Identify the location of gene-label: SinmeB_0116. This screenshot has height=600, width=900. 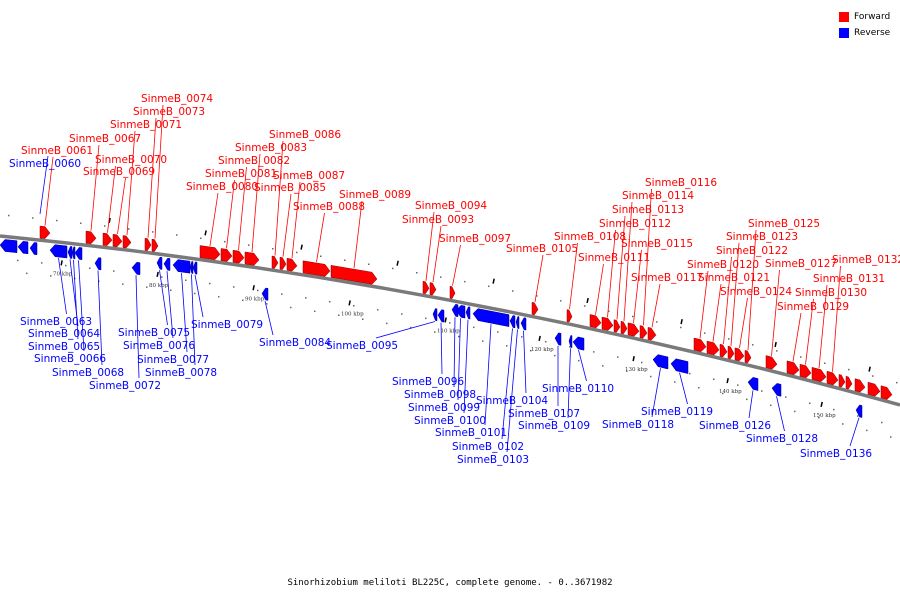
(681, 183).